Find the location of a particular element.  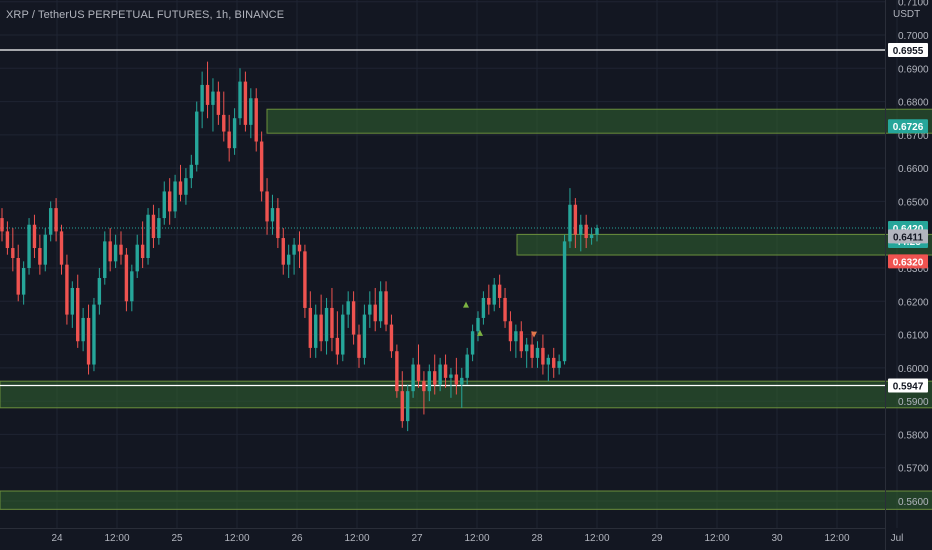

y-tick-label: 0.6800 is located at coordinates (913, 103).